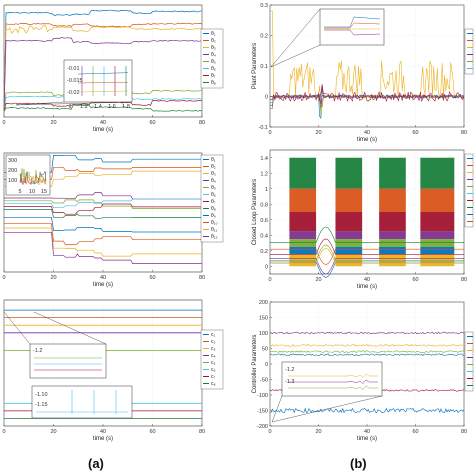 This screenshot has width=474, height=474. What do you see at coordinates (264, 159) in the screenshot?
I see `y-tick-label: 1.4` at bounding box center [264, 159].